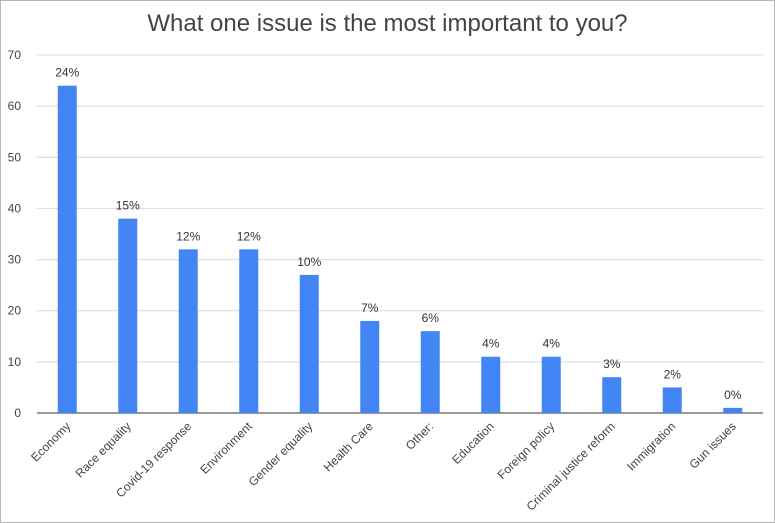 This screenshot has height=523, width=775. I want to click on y-tick-label: 30, so click(15, 260).